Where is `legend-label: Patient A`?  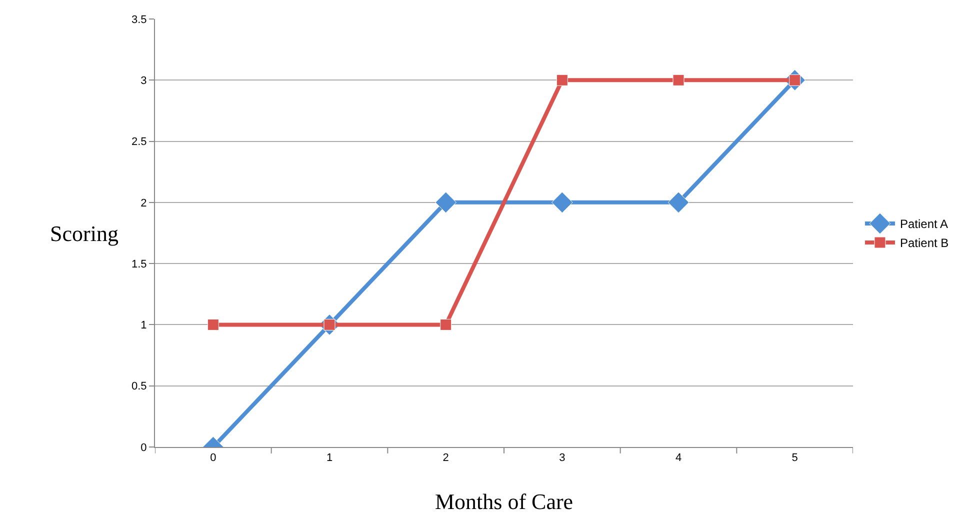 legend-label: Patient A is located at coordinates (924, 224).